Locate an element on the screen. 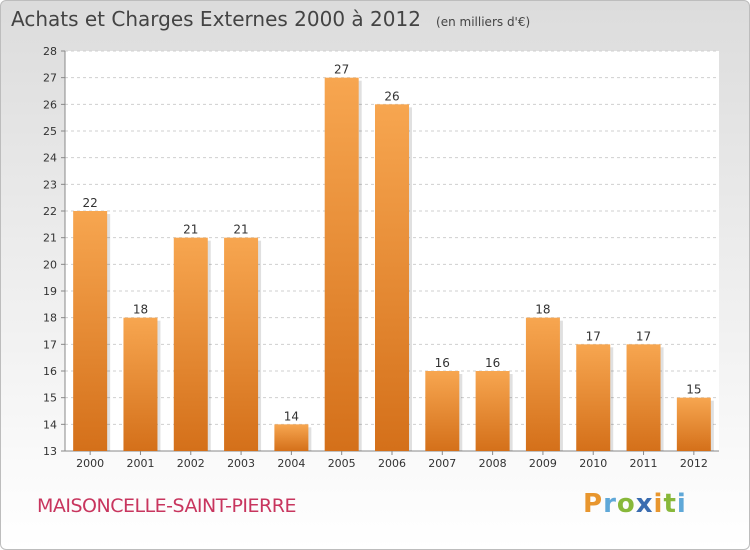  y-tick-label: 17 is located at coordinates (50, 344).